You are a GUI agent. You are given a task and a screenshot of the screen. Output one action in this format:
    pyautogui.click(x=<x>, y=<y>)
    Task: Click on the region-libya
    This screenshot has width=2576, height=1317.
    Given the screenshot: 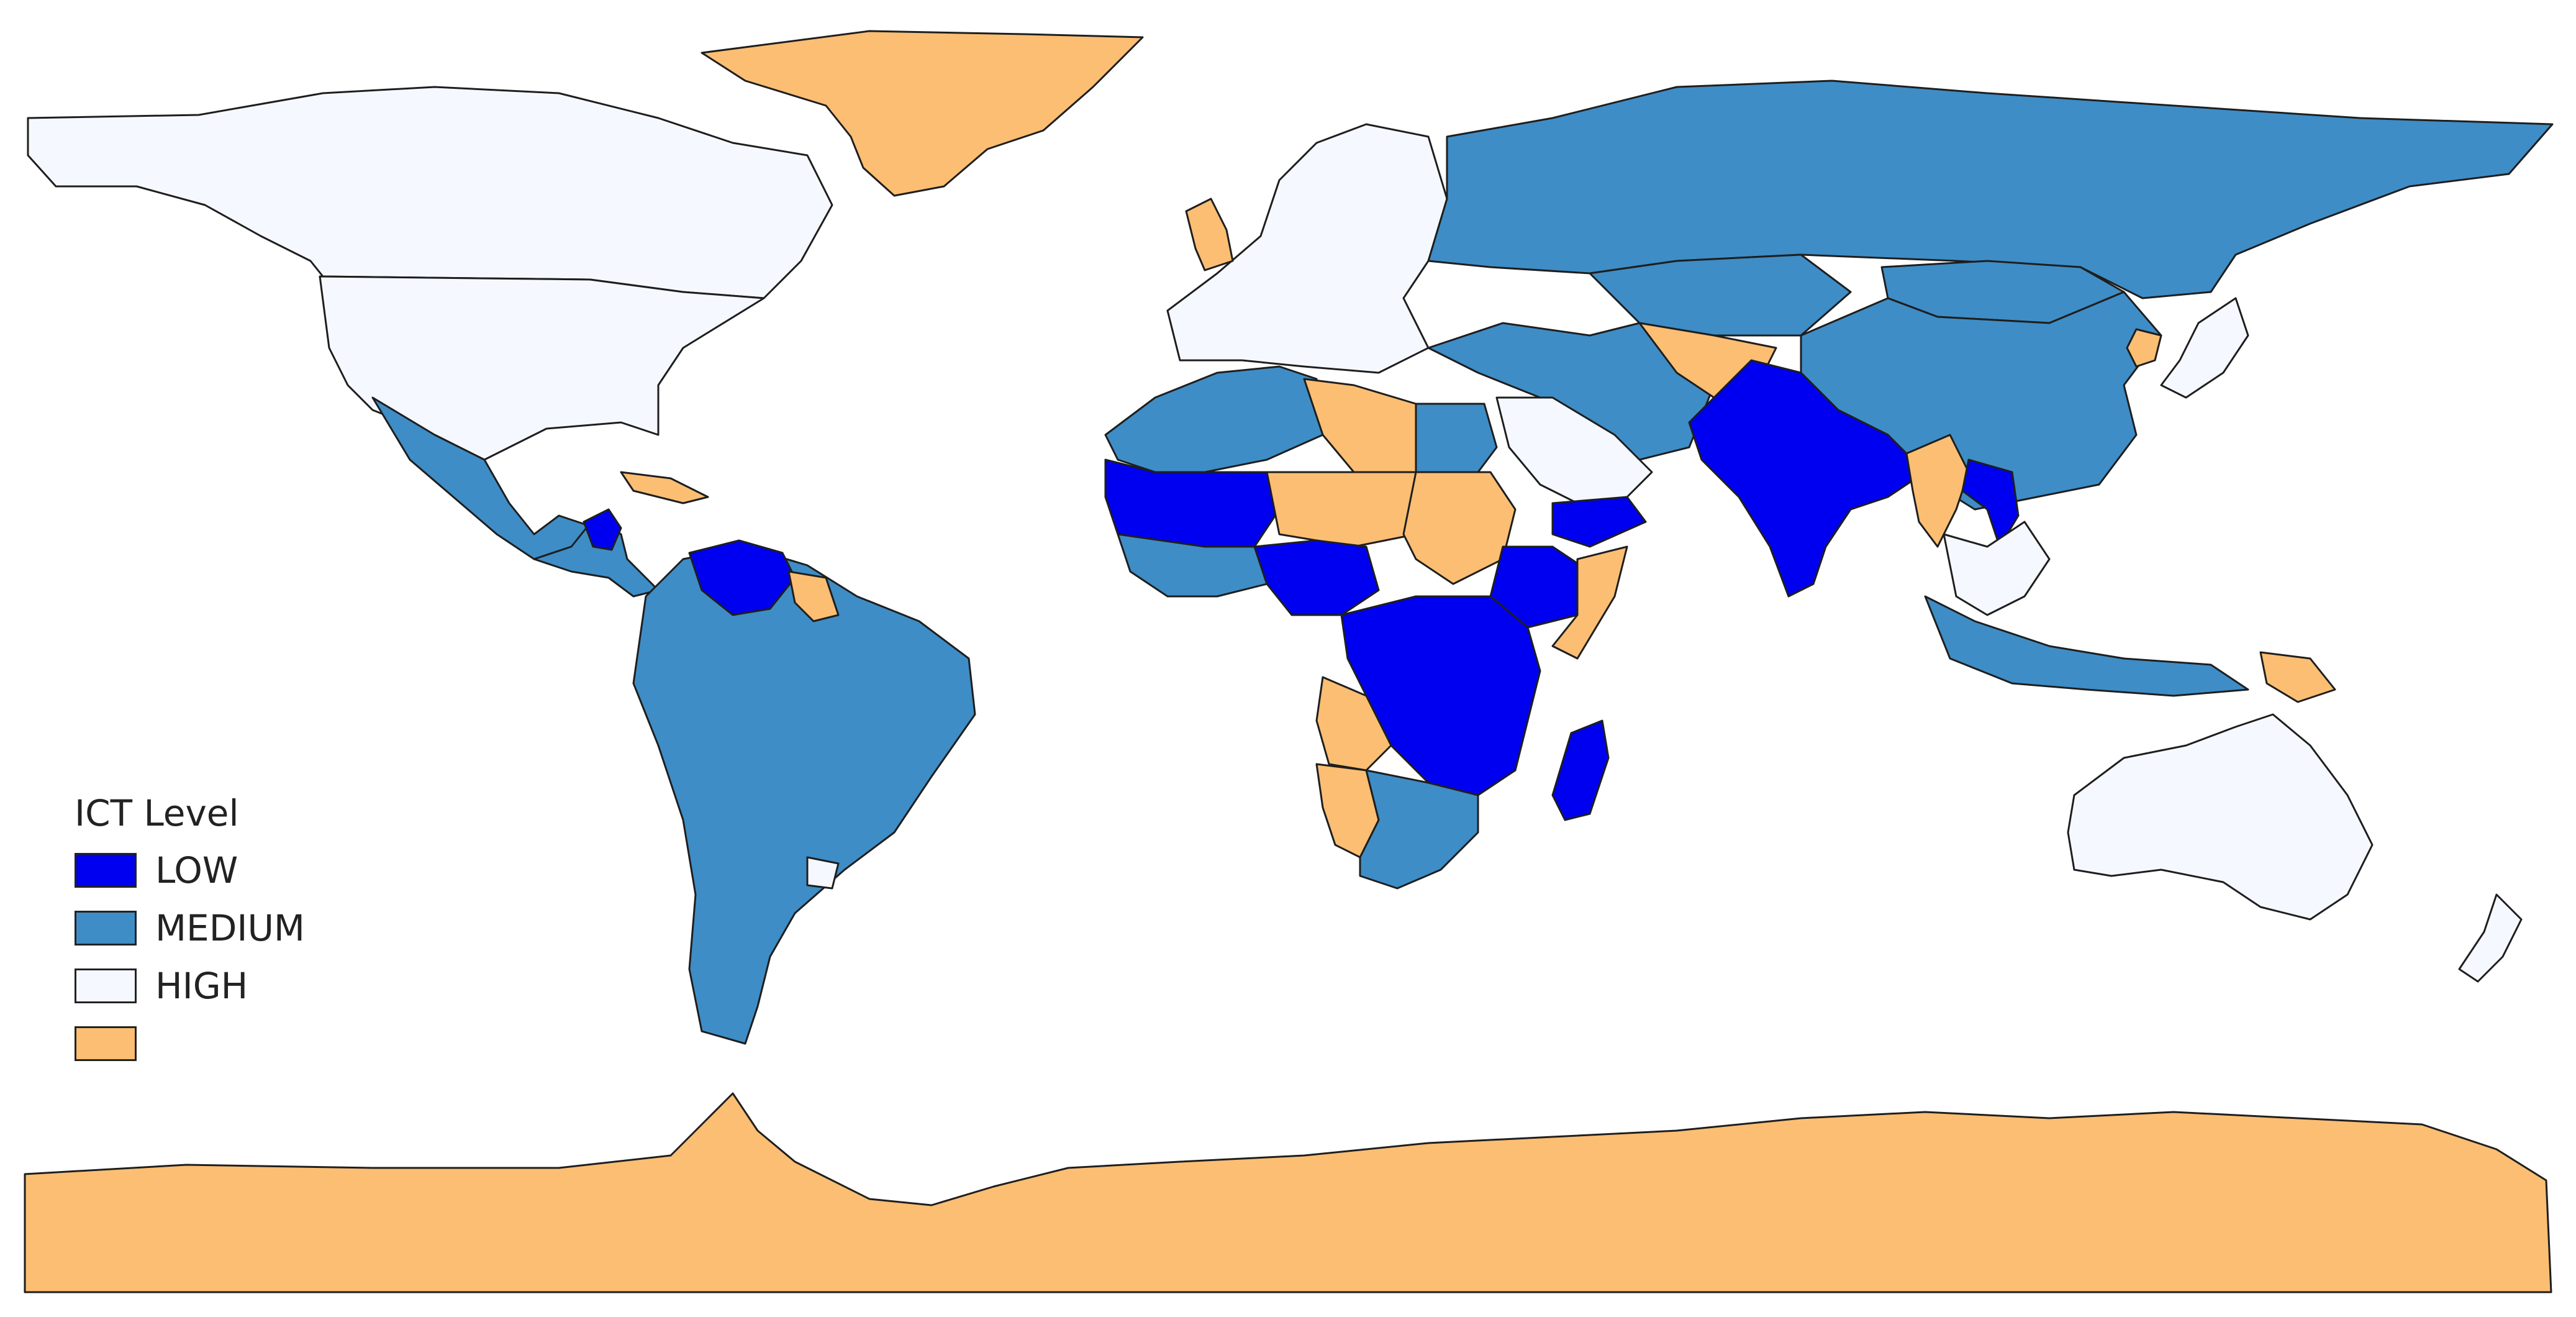 What is the action you would take?
    pyautogui.click(x=1360, y=425)
    